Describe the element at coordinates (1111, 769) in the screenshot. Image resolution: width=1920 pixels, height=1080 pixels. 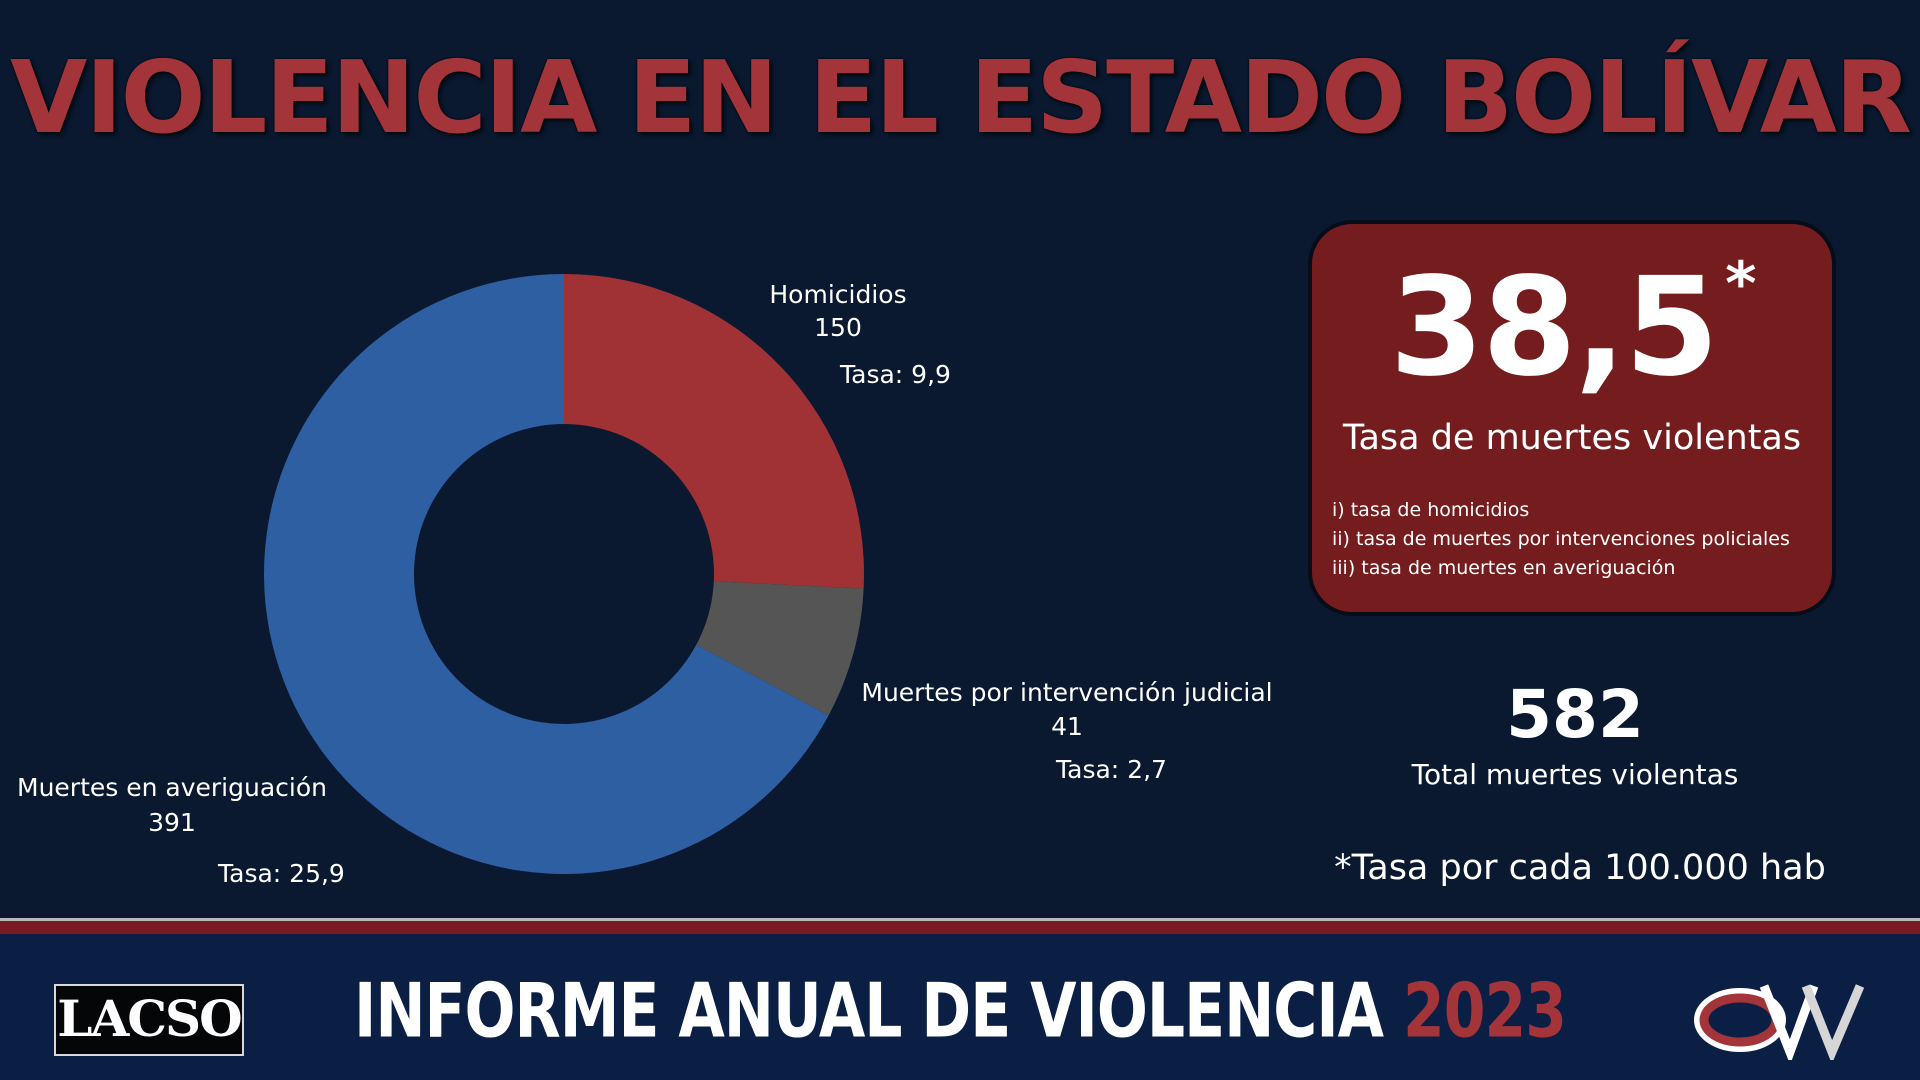
I see `slice-label-intervencion-rate: Tasa: 2,7` at that location.